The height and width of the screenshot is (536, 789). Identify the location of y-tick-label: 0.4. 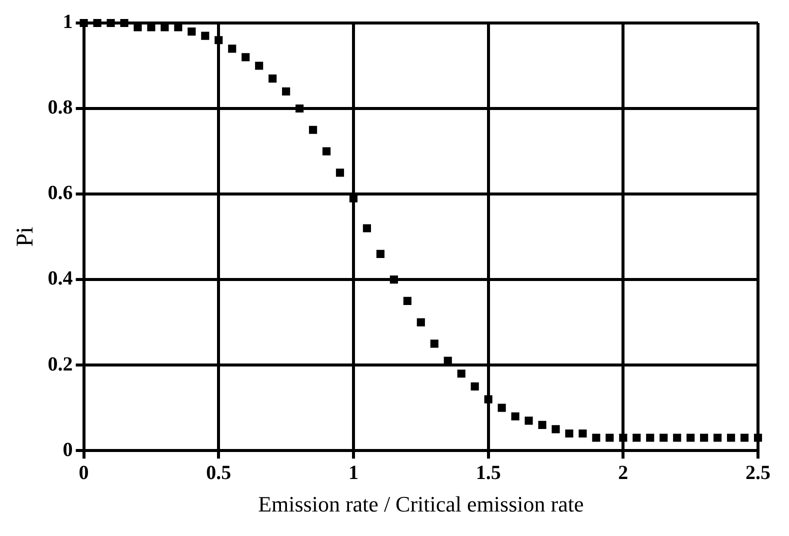
(60, 279).